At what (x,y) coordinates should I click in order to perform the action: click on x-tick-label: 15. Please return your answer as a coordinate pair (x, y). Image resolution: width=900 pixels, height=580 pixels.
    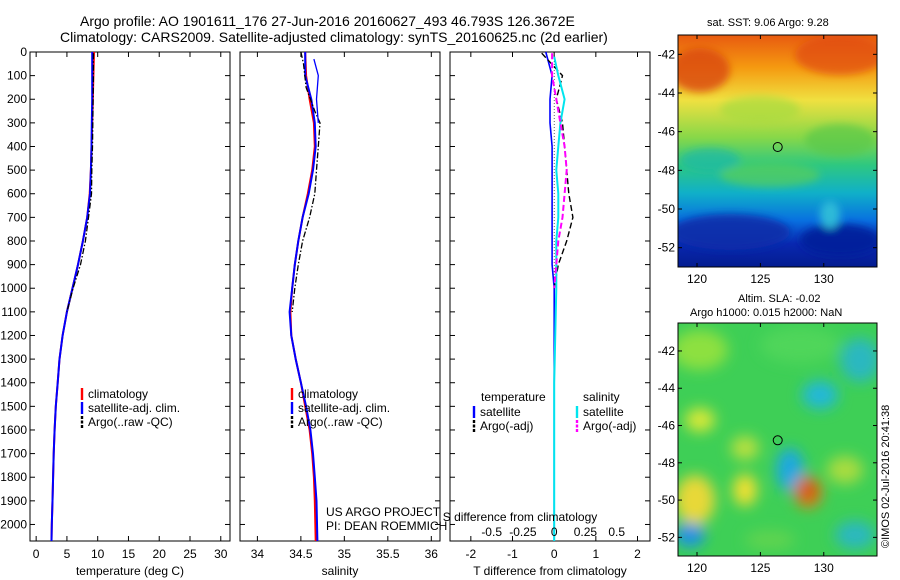
    Looking at the image, I should click on (129, 554).